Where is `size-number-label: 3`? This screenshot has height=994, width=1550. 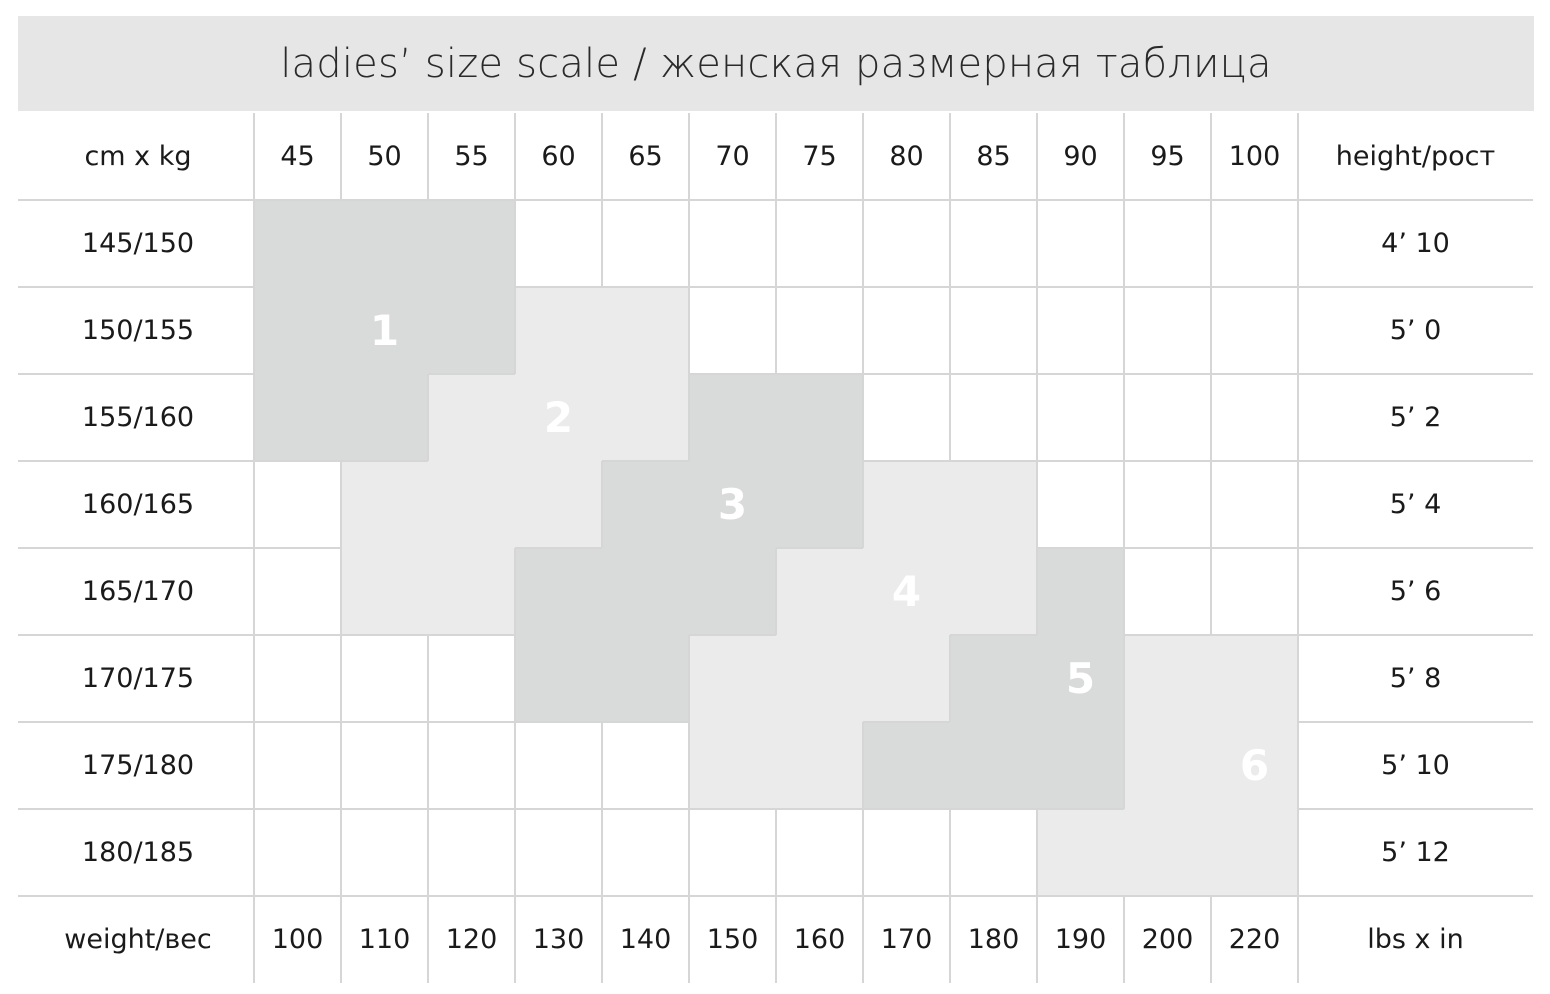 size-number-label: 3 is located at coordinates (732, 504).